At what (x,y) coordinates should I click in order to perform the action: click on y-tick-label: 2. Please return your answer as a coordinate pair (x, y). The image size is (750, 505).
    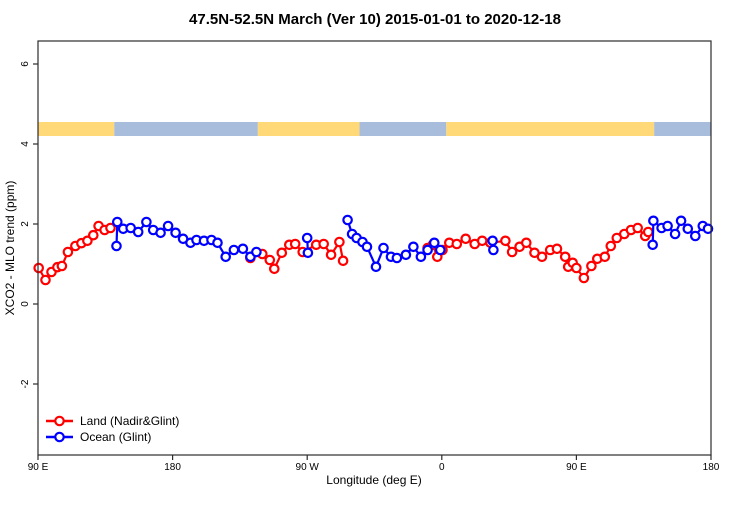
    Looking at the image, I should click on (25, 224).